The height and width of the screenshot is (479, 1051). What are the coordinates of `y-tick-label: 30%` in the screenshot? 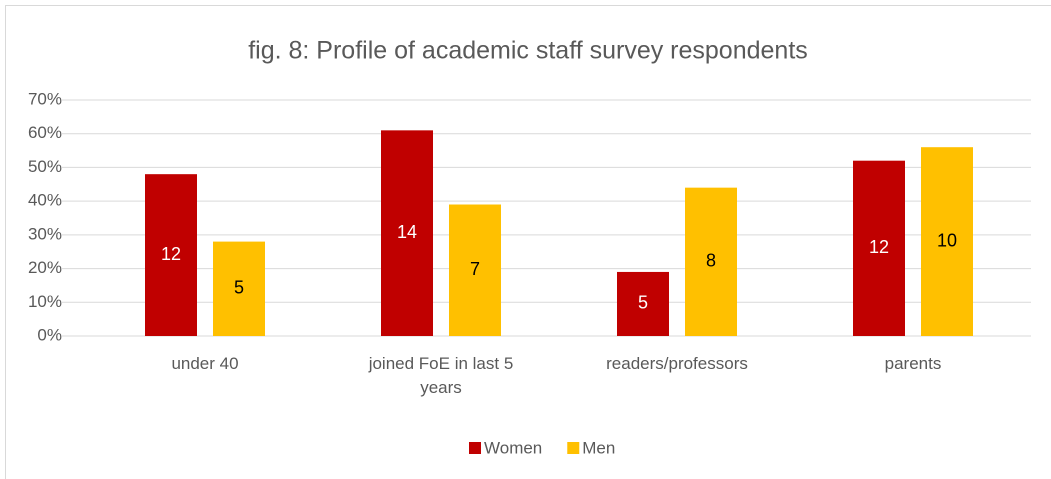 It's located at (45, 233).